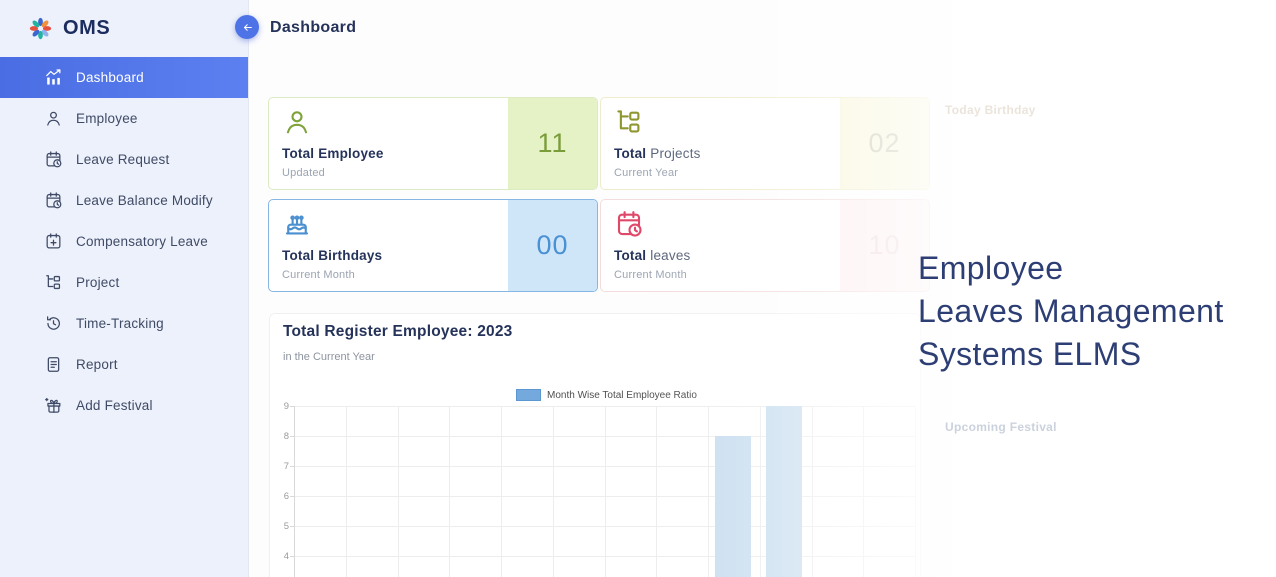 Image resolution: width=1276 pixels, height=577 pixels. Describe the element at coordinates (286, 436) in the screenshot. I see `y-axis-tick-label: 8` at that location.